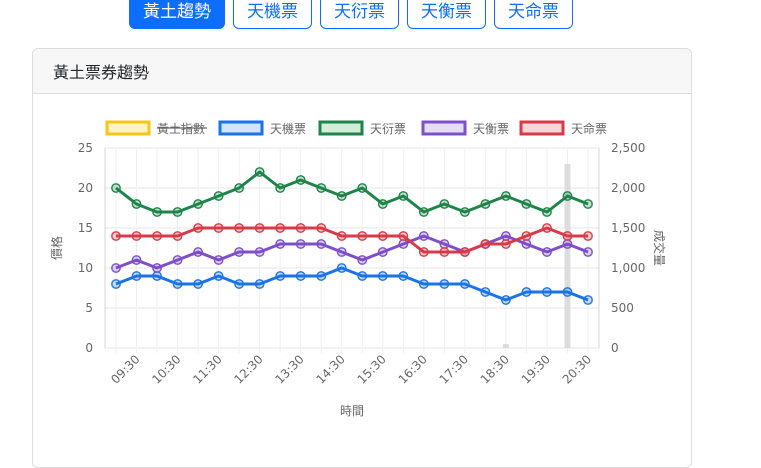 Image resolution: width=761 pixels, height=468 pixels. What do you see at coordinates (454, 369) in the screenshot?
I see `x-tick-label: 17:30` at bounding box center [454, 369].